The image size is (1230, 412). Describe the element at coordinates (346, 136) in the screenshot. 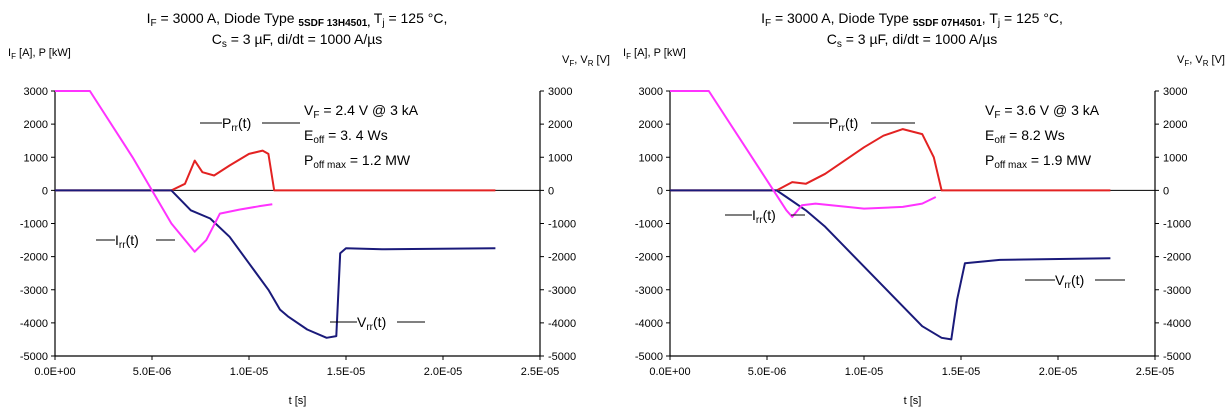

I see `annotation-eoff: Eoff = 3. 4 Ws` at that location.